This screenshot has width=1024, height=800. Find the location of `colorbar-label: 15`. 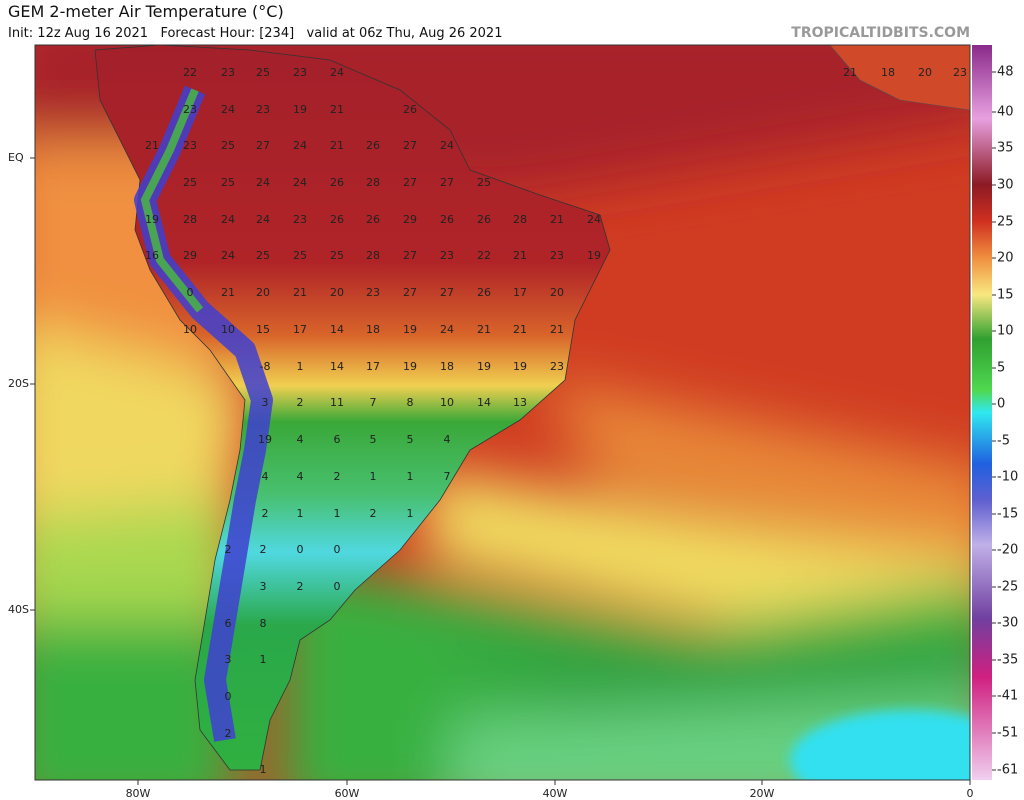

colorbar-label: 15 is located at coordinates (1005, 295).